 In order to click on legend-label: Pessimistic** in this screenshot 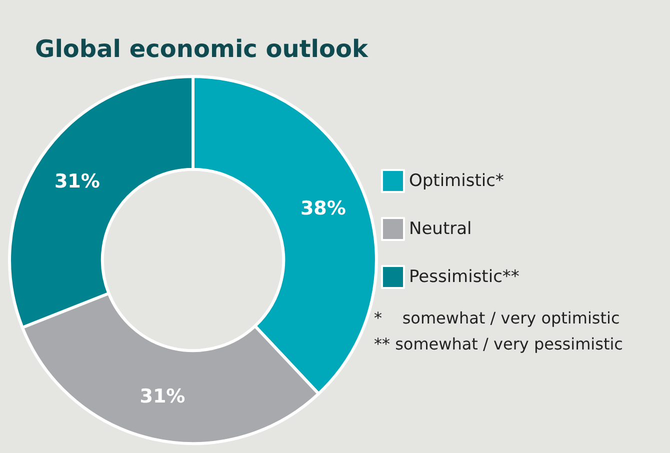, I will do `click(464, 277)`.